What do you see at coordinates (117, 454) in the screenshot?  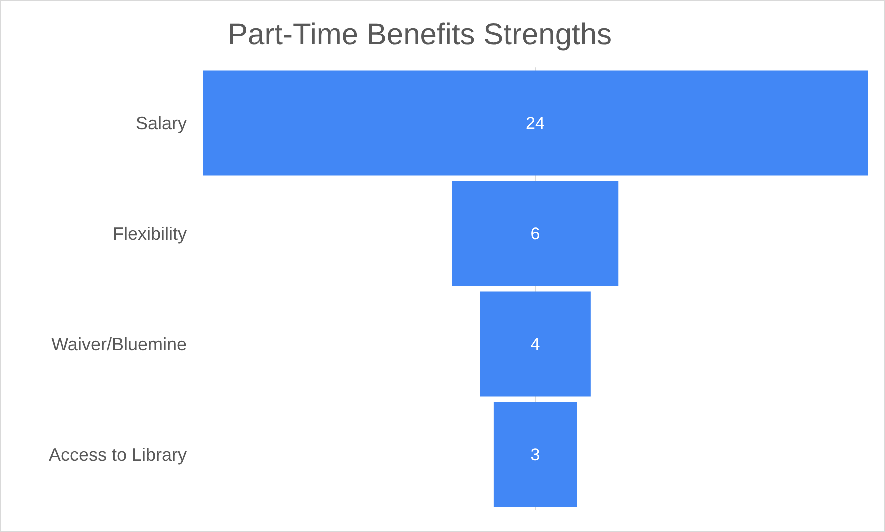 I see `category-label: Access to Library` at bounding box center [117, 454].